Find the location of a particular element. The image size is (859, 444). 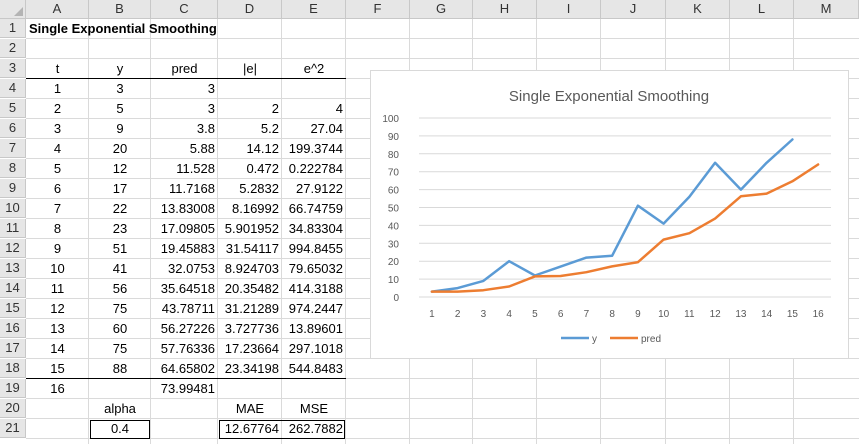

column-header-a: A is located at coordinates (57, 9).